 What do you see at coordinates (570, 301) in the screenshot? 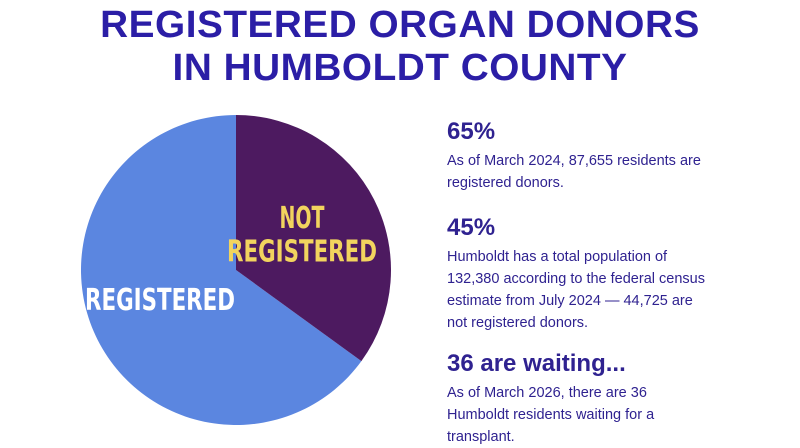
I see `stat-line: estimate from July 2024 — 44,725 are` at bounding box center [570, 301].